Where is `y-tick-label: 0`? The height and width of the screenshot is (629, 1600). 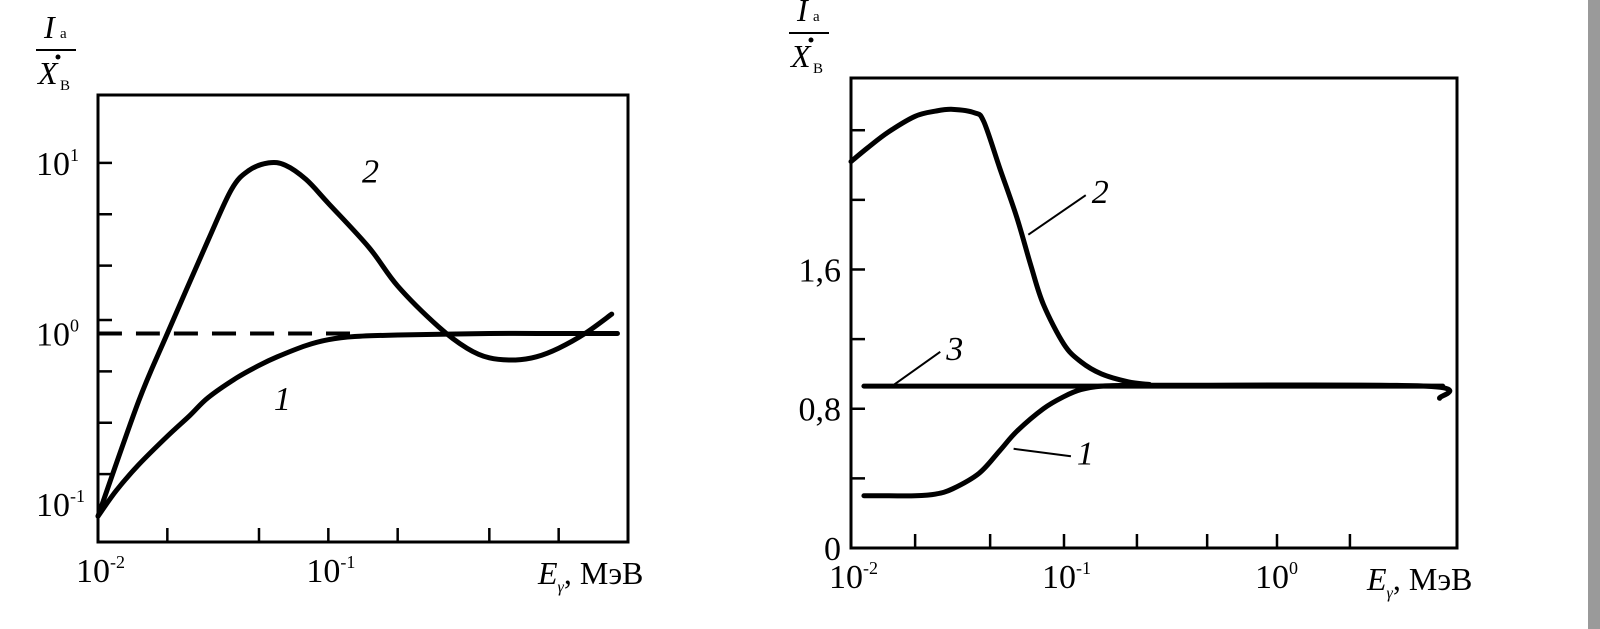 y-tick-label: 0 is located at coordinates (832, 549).